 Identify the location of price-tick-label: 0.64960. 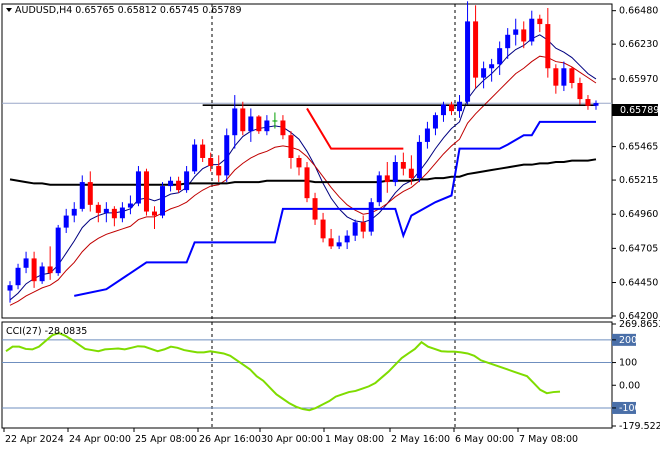
(638, 214).